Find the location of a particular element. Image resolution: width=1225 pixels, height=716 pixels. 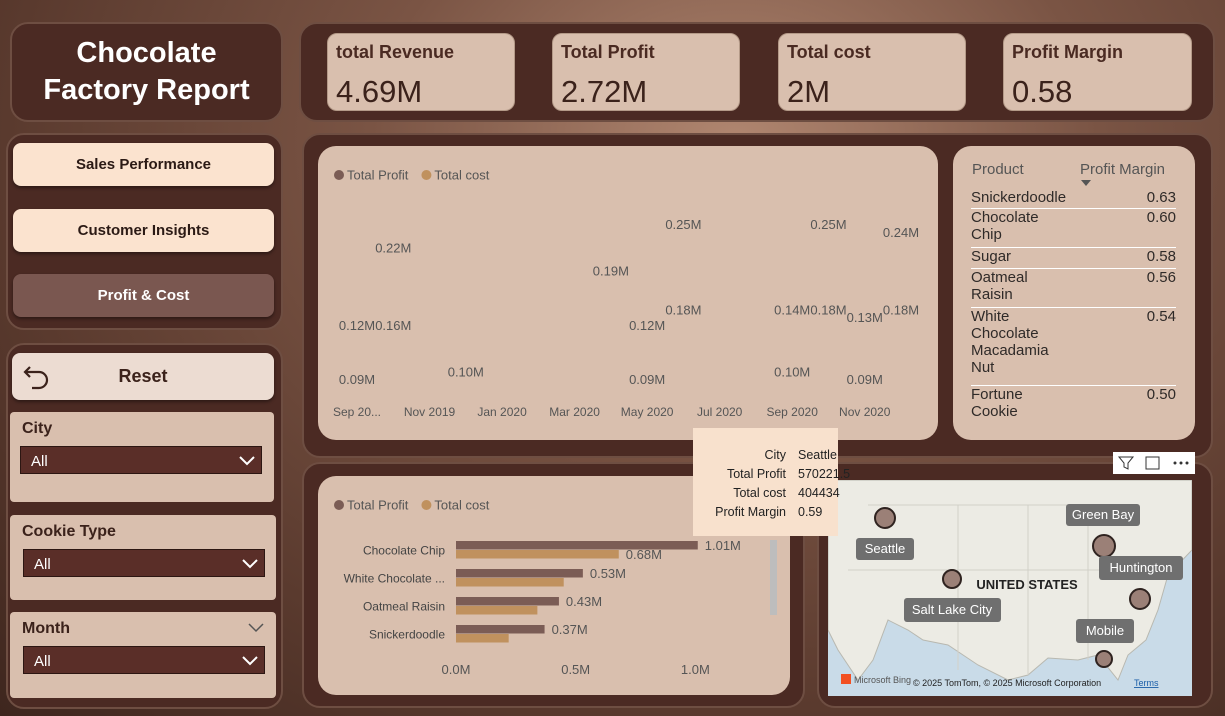

city-label: Mobile is located at coordinates (1105, 630).